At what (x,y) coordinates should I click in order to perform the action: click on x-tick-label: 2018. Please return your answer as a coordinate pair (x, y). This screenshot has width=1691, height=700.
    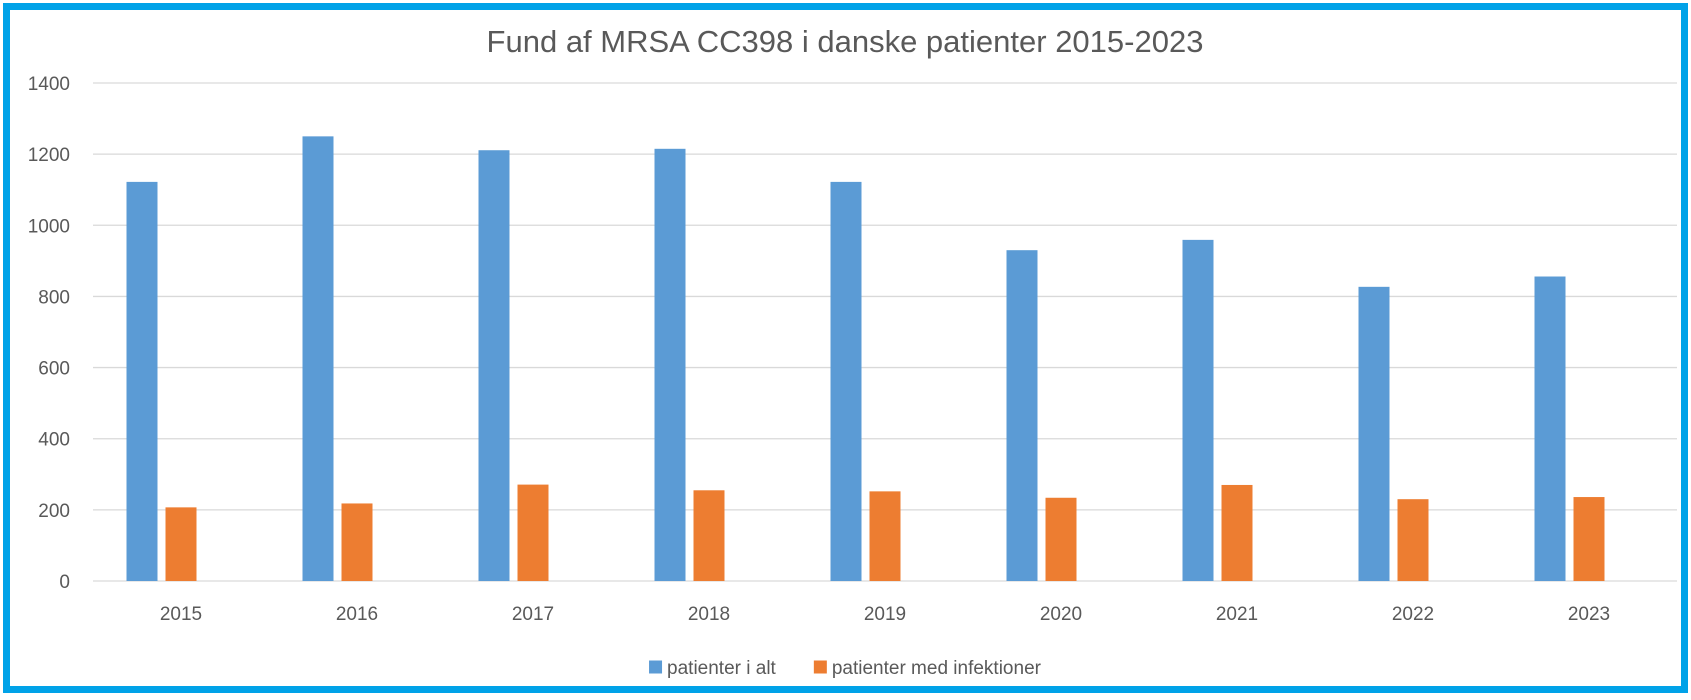
    Looking at the image, I should click on (709, 614).